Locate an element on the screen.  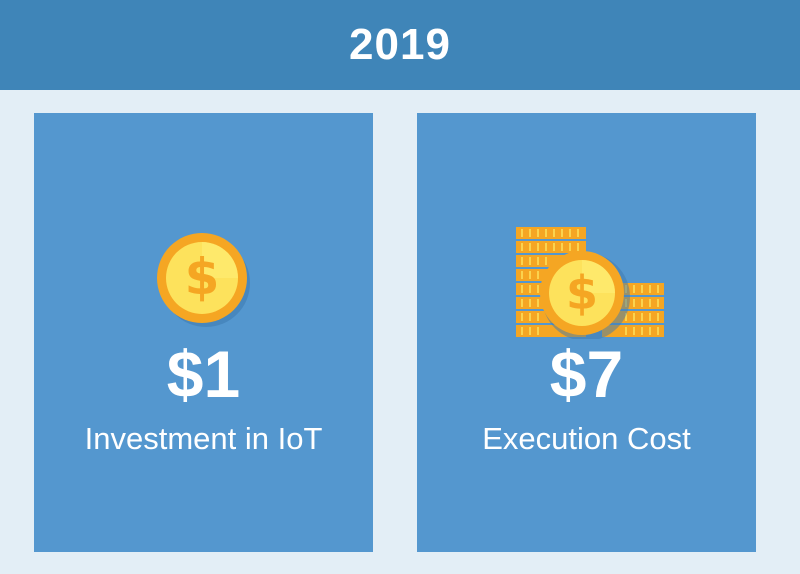
year-title: 2019 is located at coordinates (400, 44).